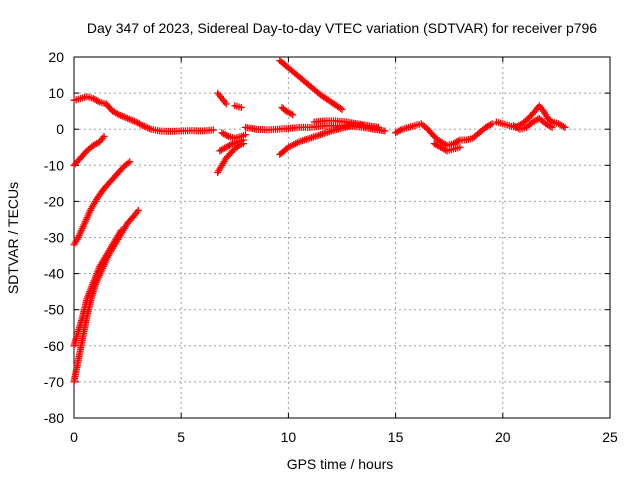  I want to click on y-tick-label: -20, so click(54, 201).